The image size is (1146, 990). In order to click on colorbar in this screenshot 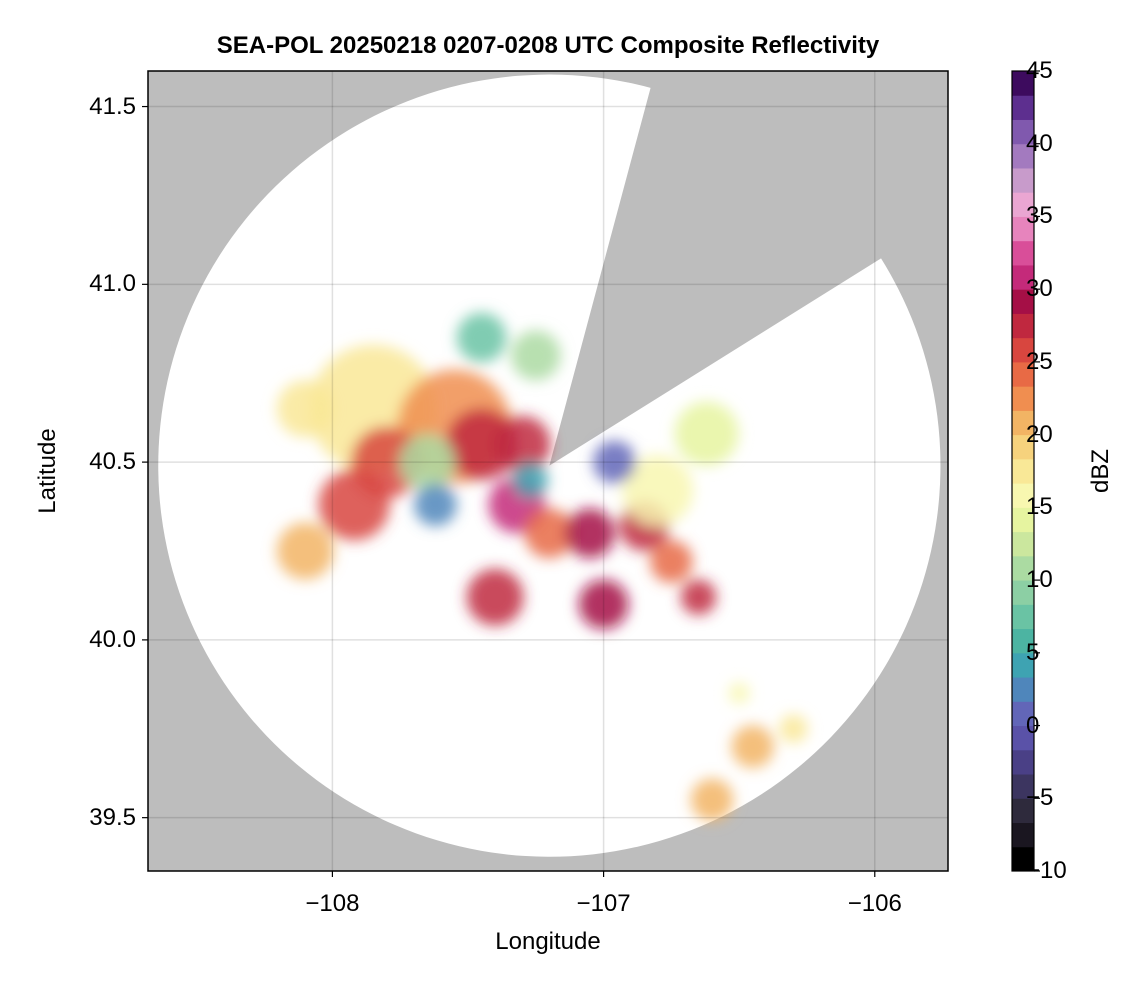, I will do `click(1023, 471)`.